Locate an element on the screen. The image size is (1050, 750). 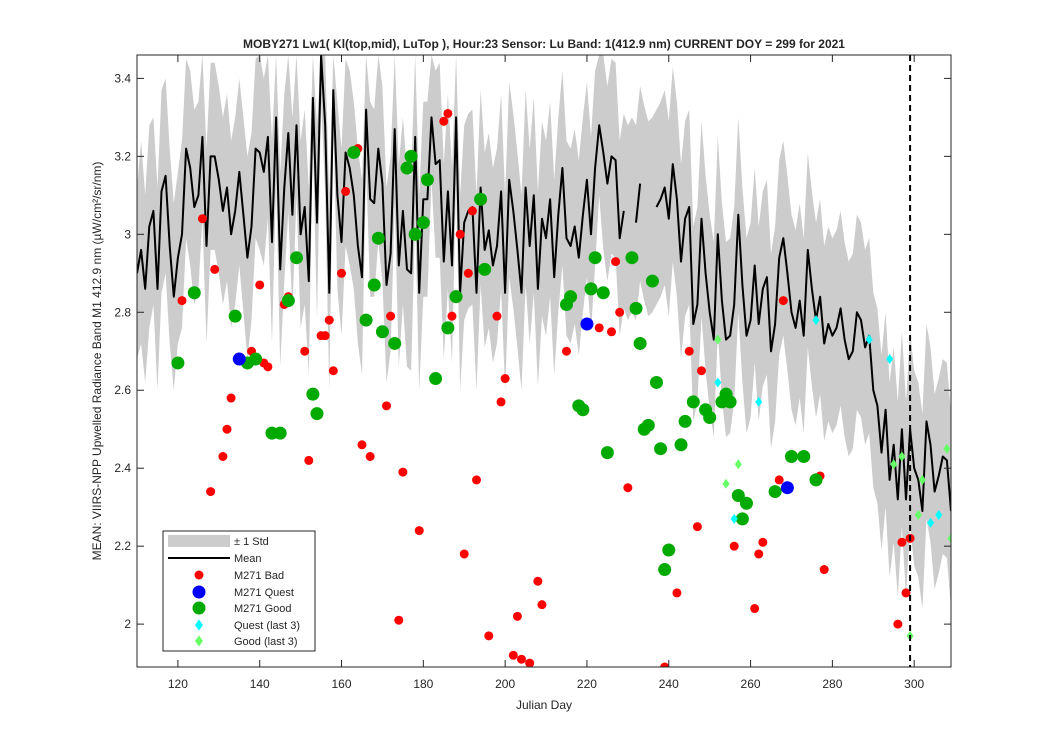
mean-line is located at coordinates (638, 203).